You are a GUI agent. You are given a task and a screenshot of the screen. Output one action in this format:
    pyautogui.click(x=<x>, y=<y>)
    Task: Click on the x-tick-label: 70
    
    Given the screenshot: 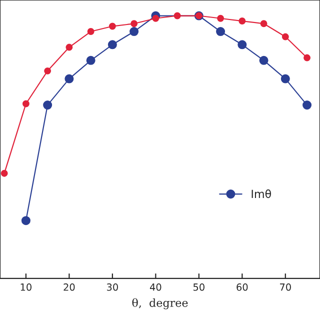 What is the action you would take?
    pyautogui.click(x=285, y=287)
    